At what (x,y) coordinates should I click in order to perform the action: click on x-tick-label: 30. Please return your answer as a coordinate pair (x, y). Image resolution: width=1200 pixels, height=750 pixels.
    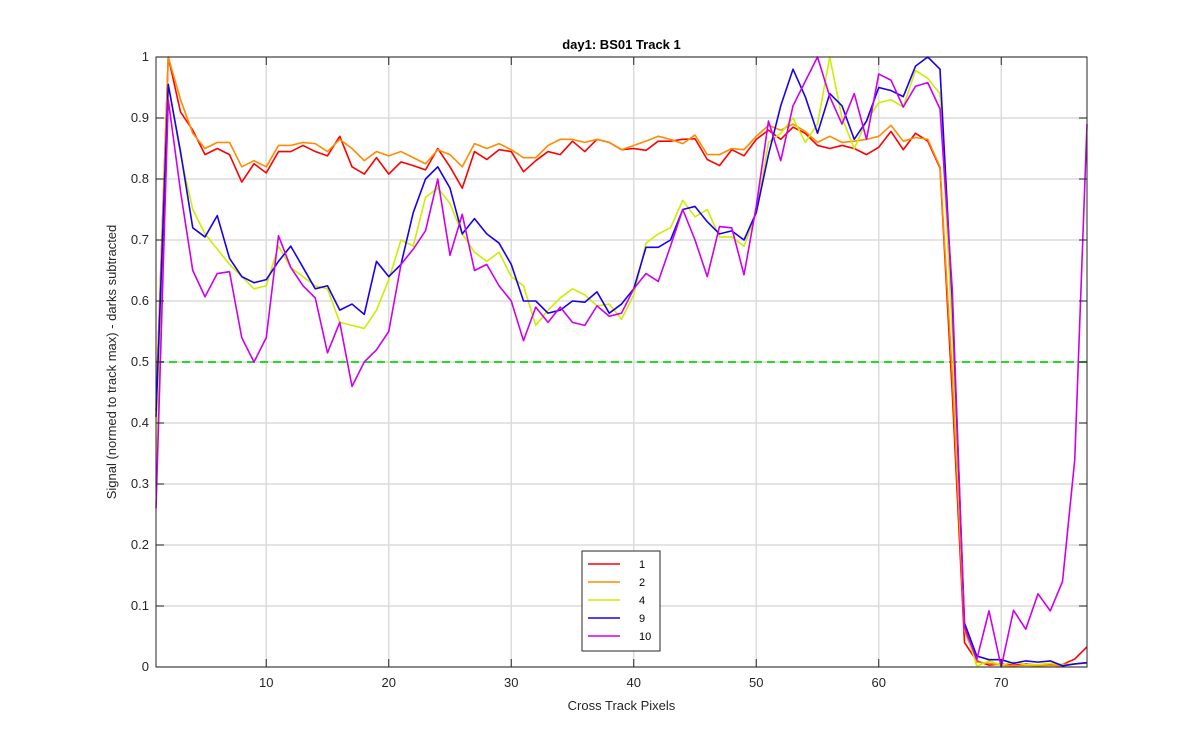
    Looking at the image, I should click on (511, 682).